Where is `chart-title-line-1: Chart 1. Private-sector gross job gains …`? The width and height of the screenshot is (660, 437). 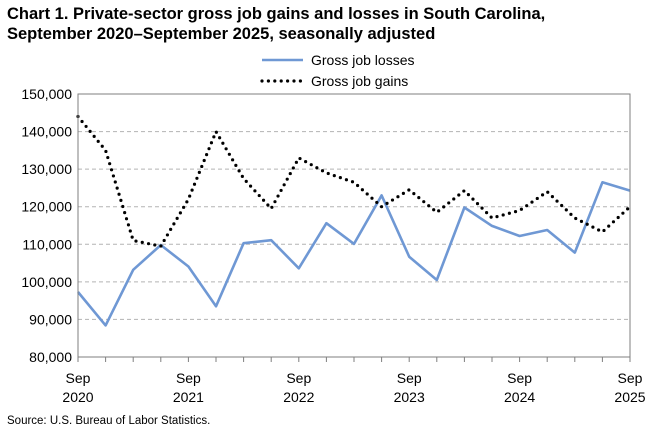
chart-title-line-1: Chart 1. Private-sector gross job gains … is located at coordinates (276, 14).